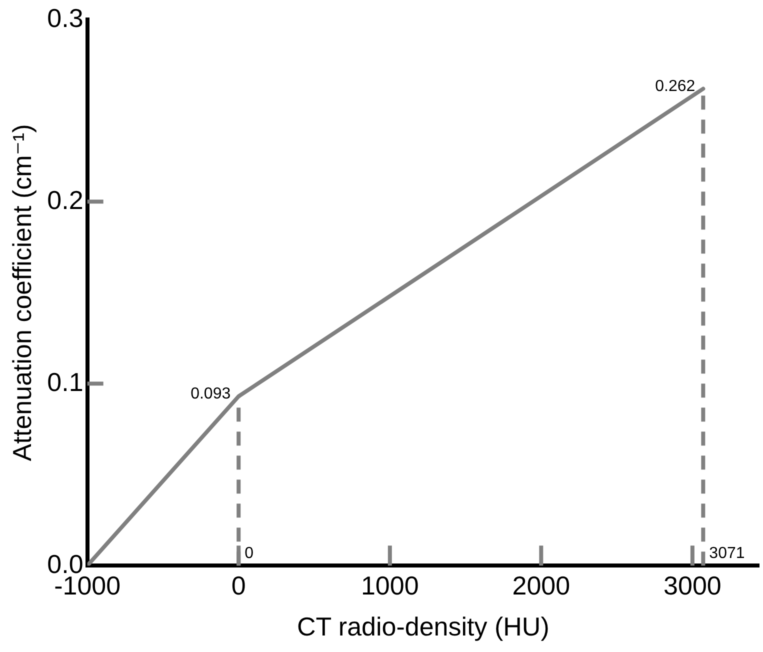 The image size is (763, 652). What do you see at coordinates (249, 553) in the screenshot?
I see `ref-line-label: 0` at bounding box center [249, 553].